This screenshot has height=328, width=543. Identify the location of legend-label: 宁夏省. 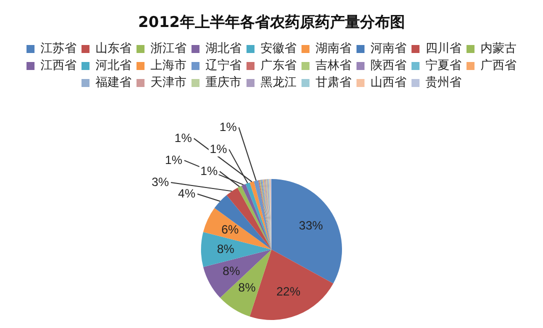
(444, 65).